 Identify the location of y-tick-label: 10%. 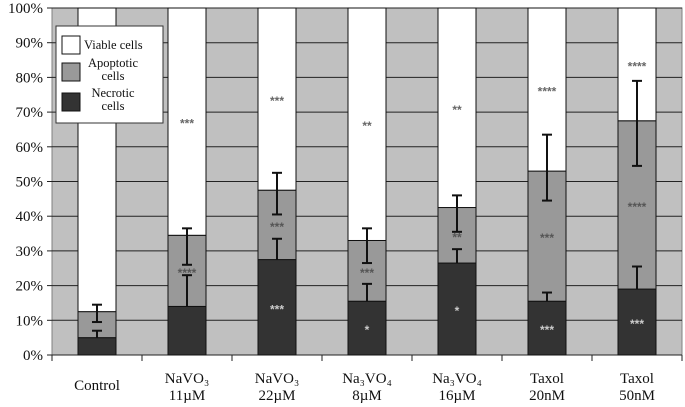
(30, 321).